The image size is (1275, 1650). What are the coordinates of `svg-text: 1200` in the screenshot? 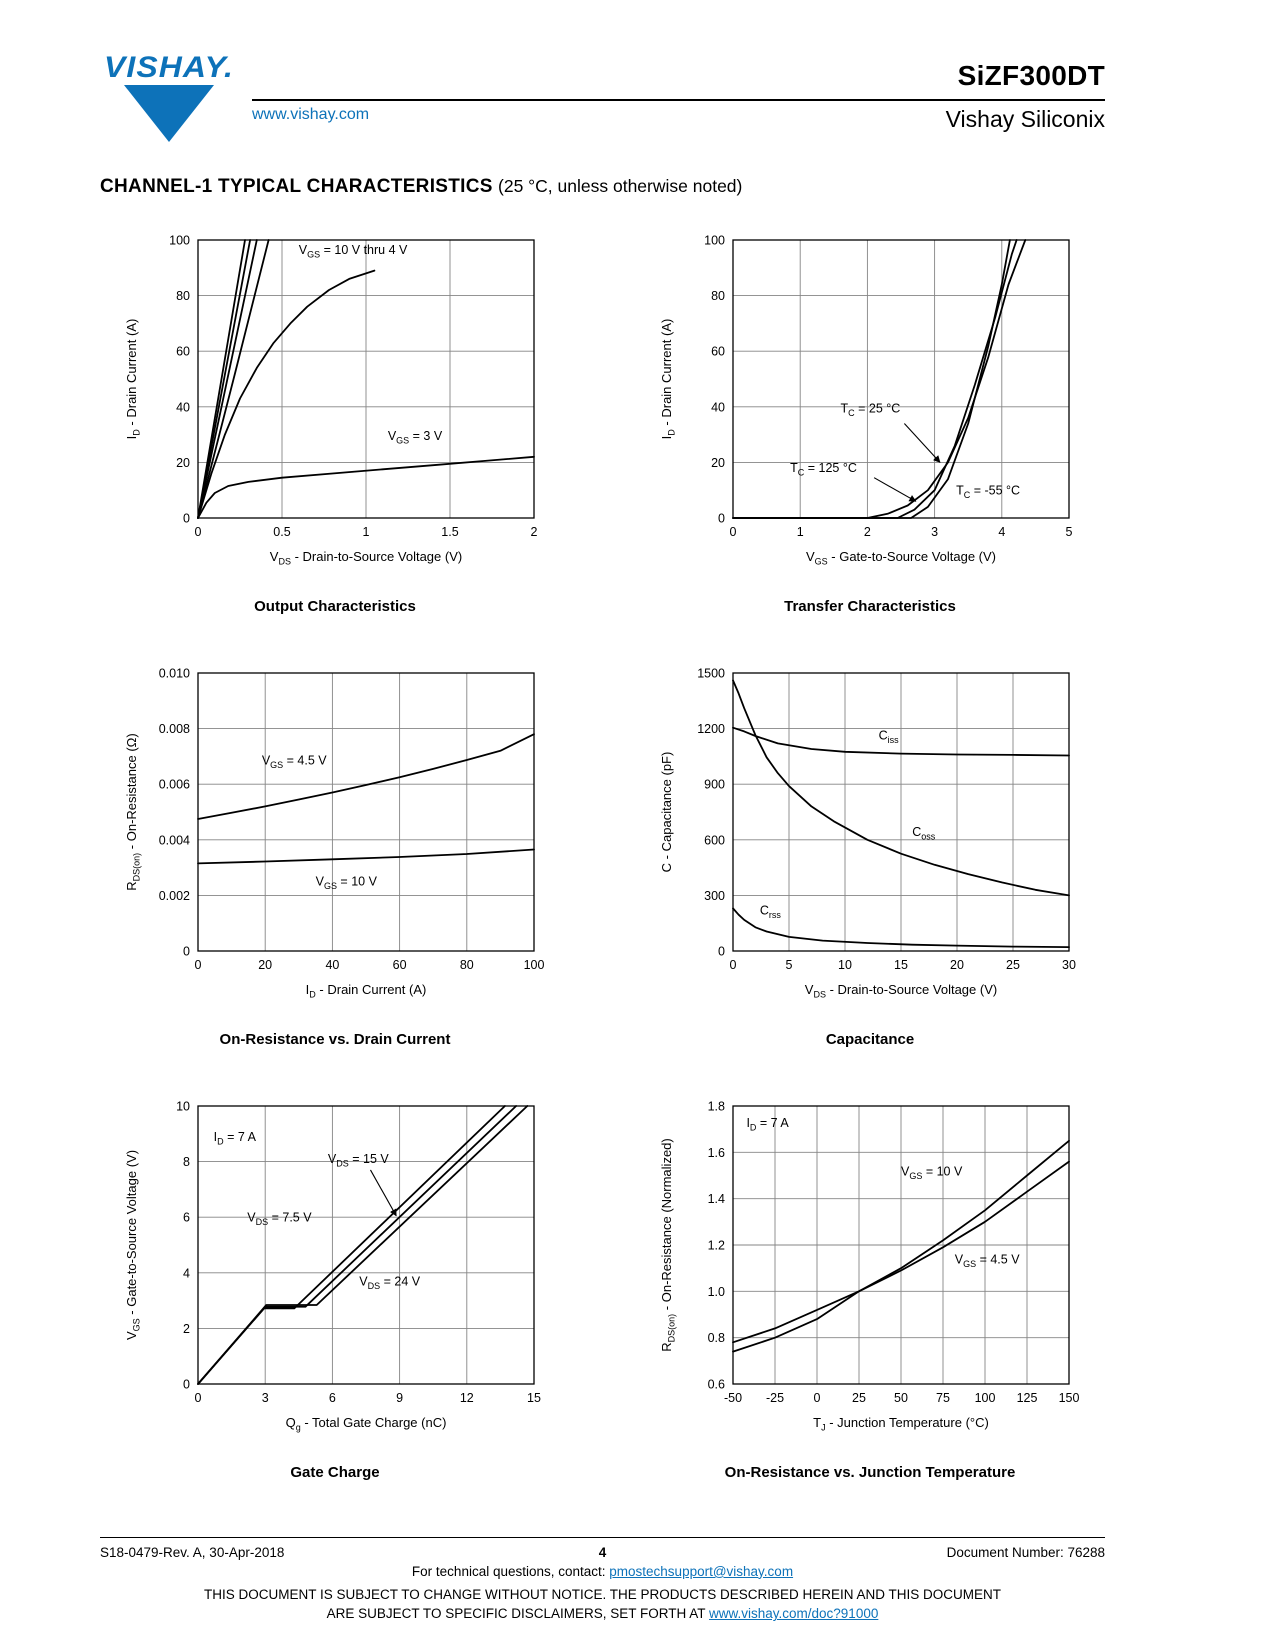 It's located at (711, 729).